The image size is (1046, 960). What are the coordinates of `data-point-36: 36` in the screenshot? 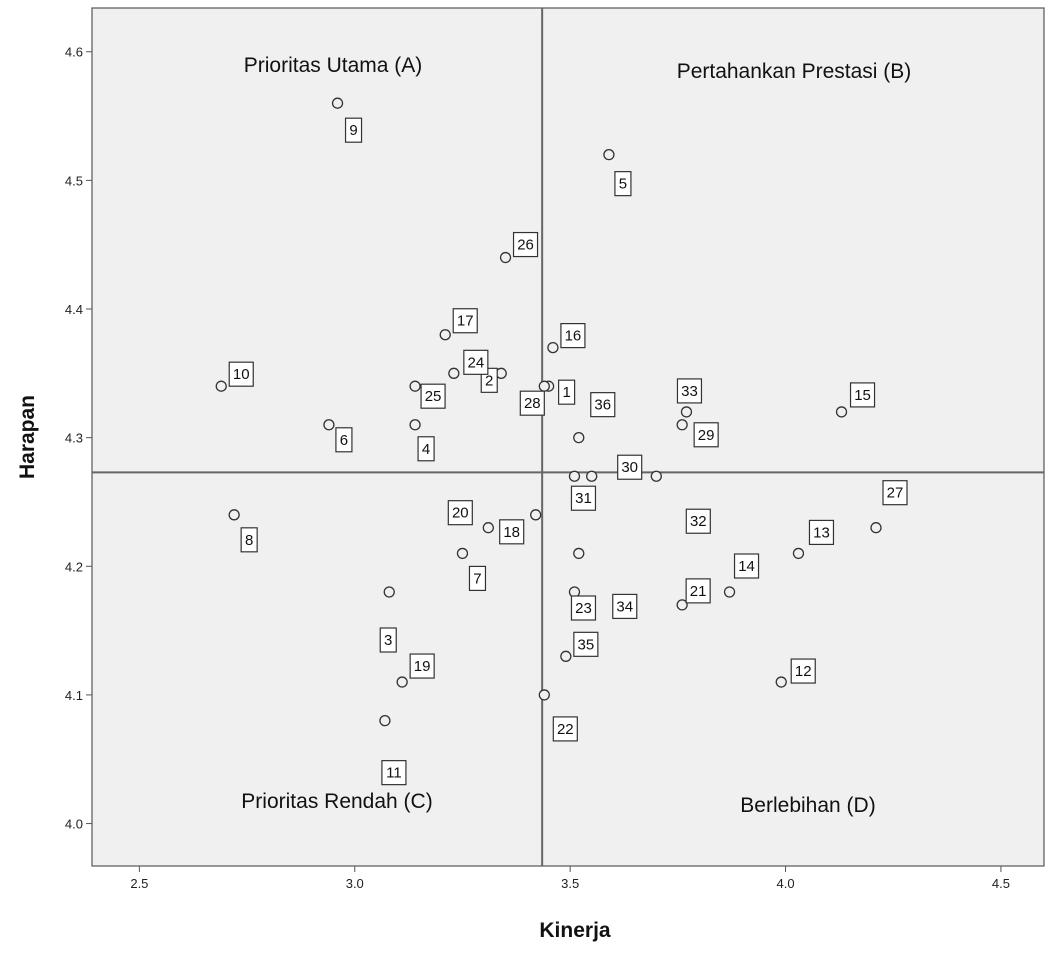 It's located at (594, 418).